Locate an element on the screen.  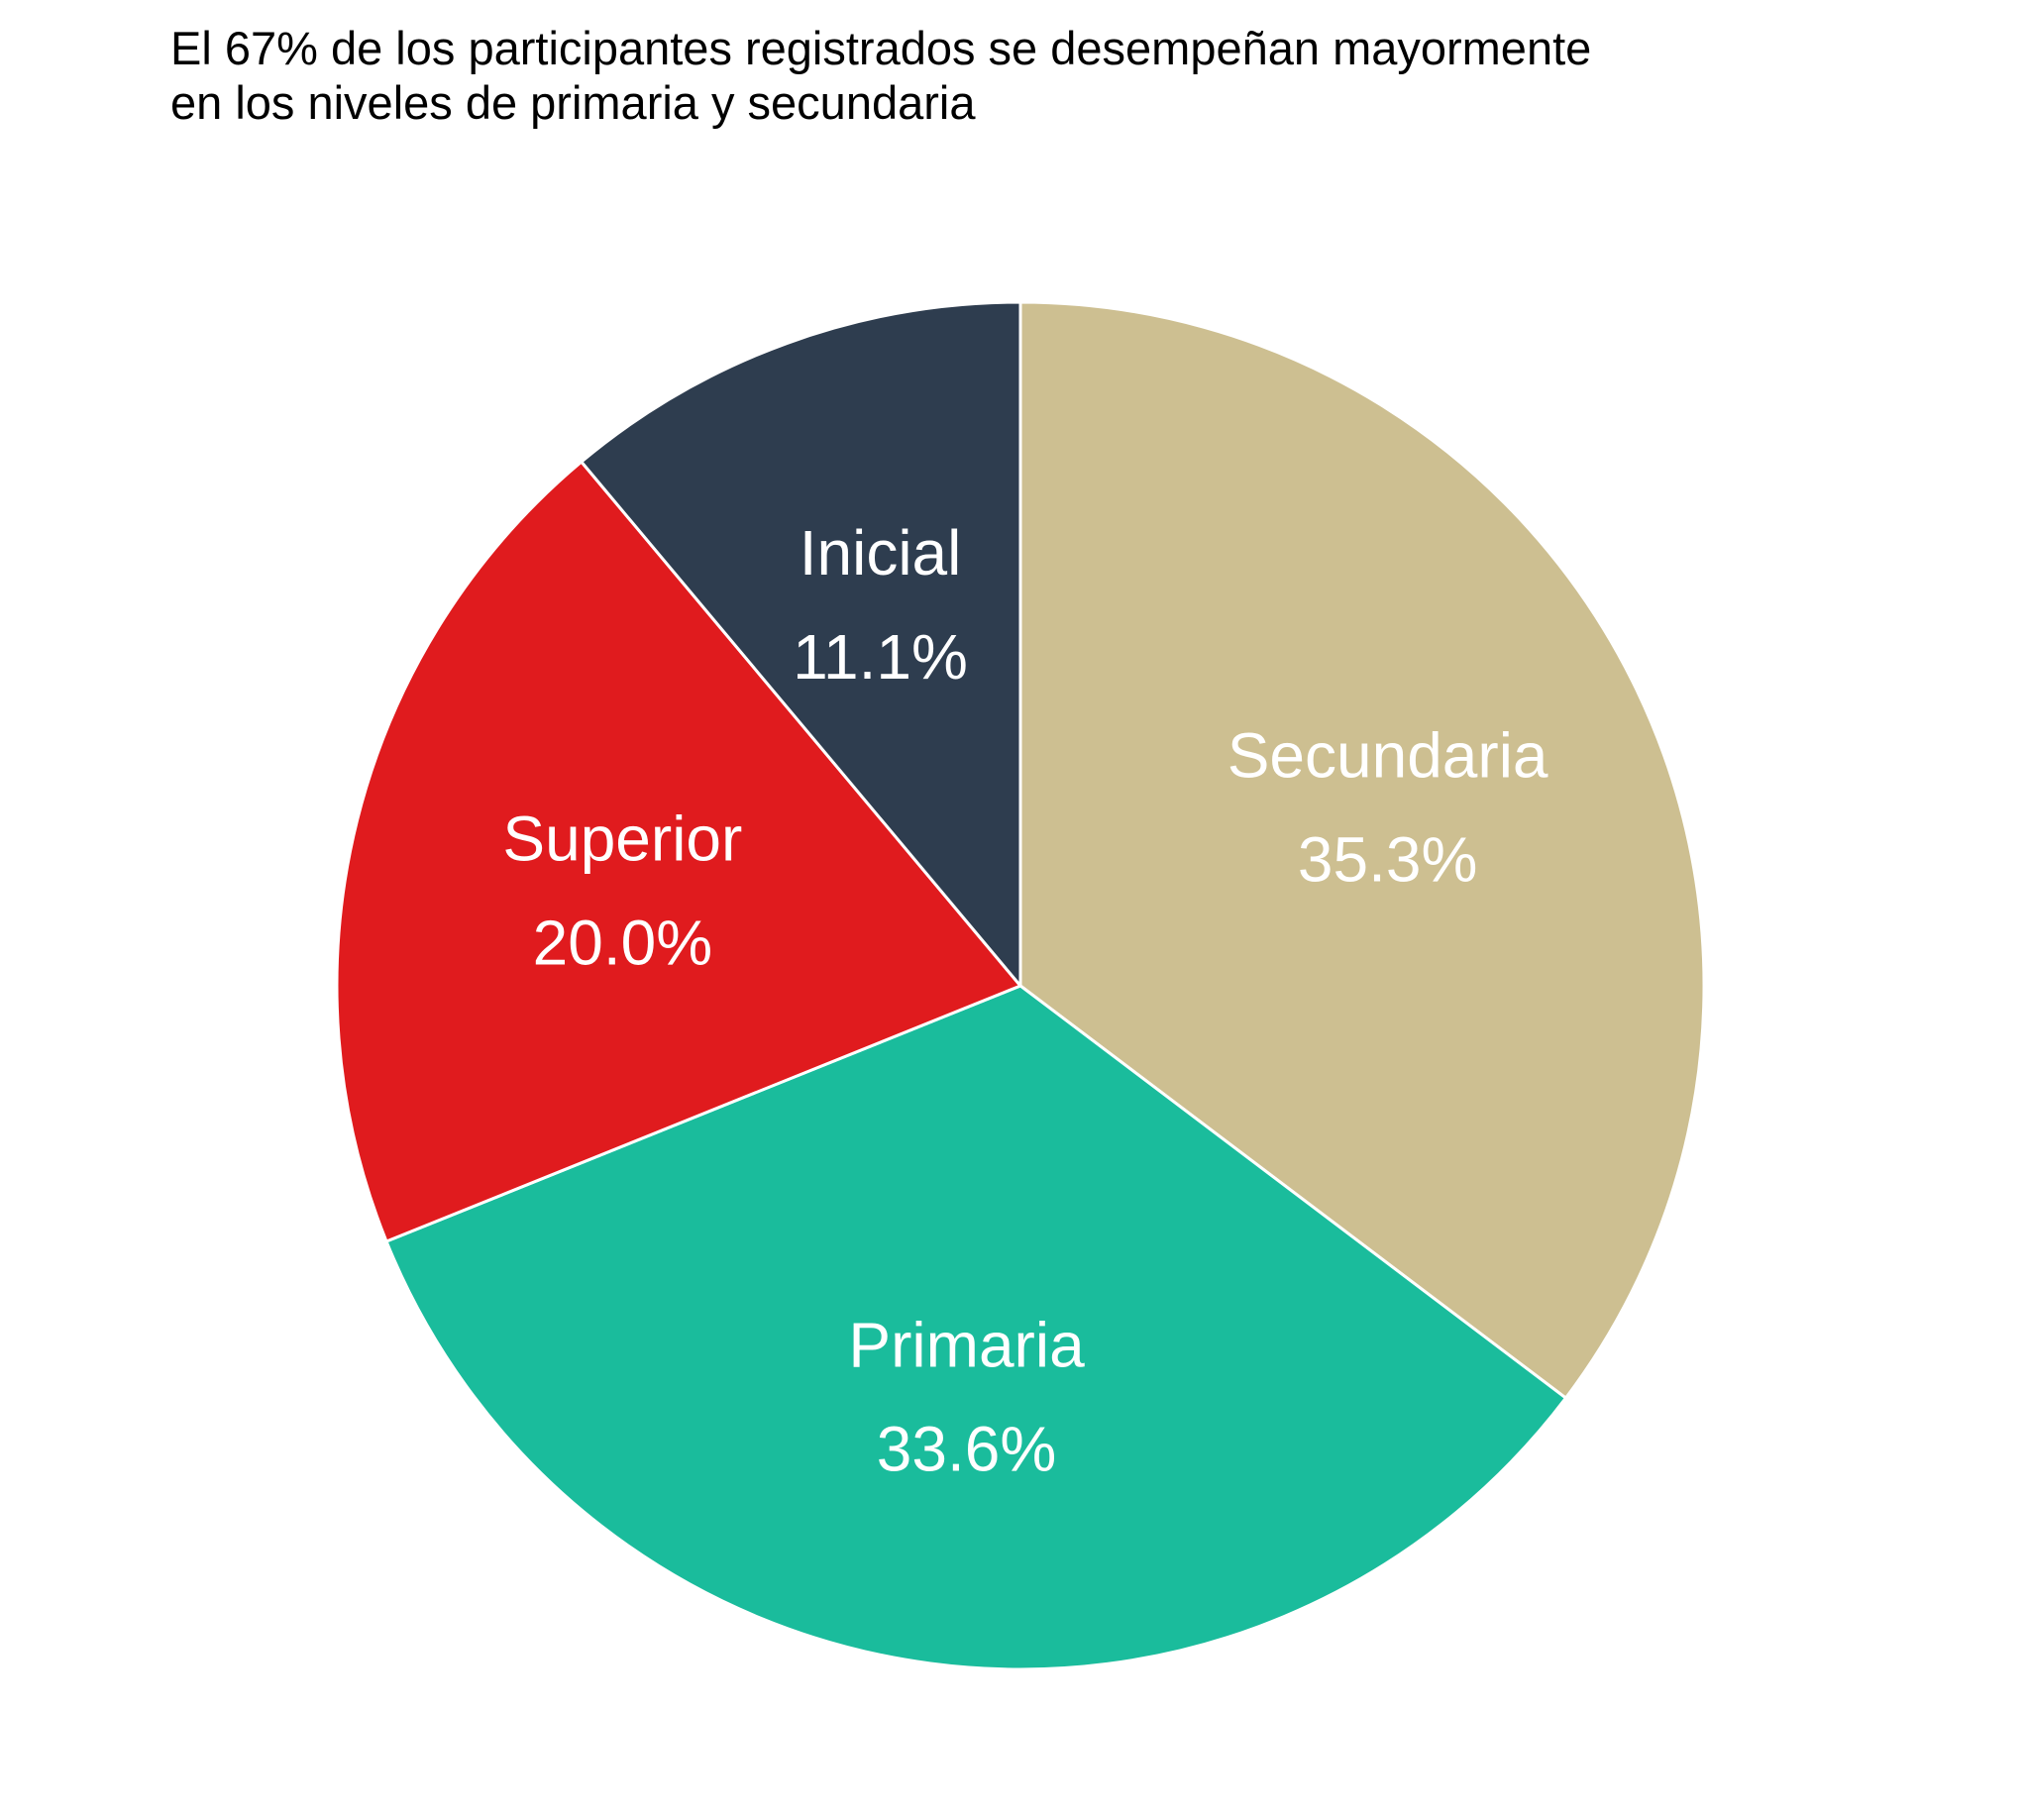
pie-slice-inicial is located at coordinates (801, 644).